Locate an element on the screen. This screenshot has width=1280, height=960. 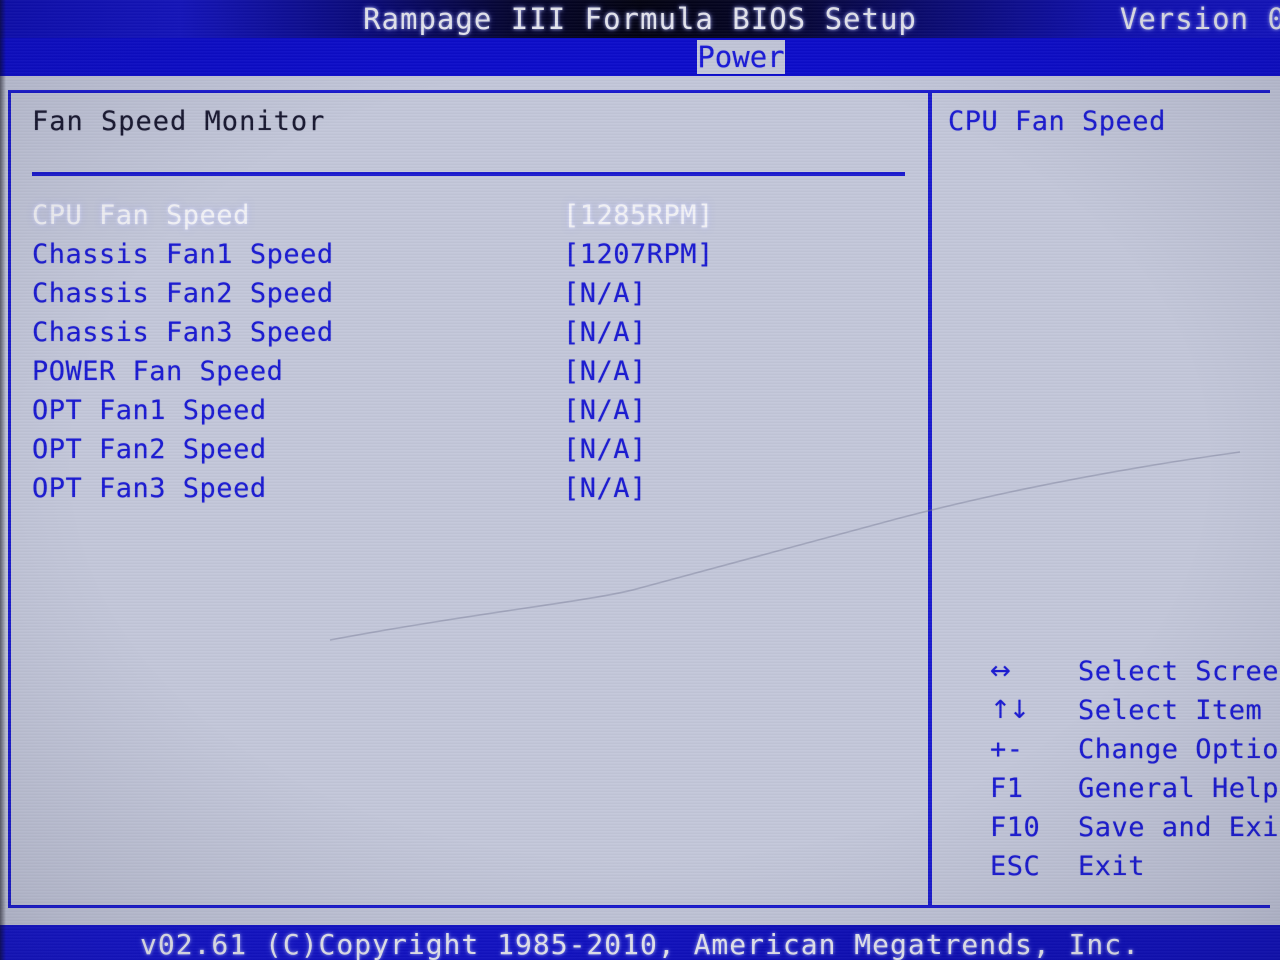
key-legend-row: ↑↓ Select Item is located at coordinates (1135, 714).